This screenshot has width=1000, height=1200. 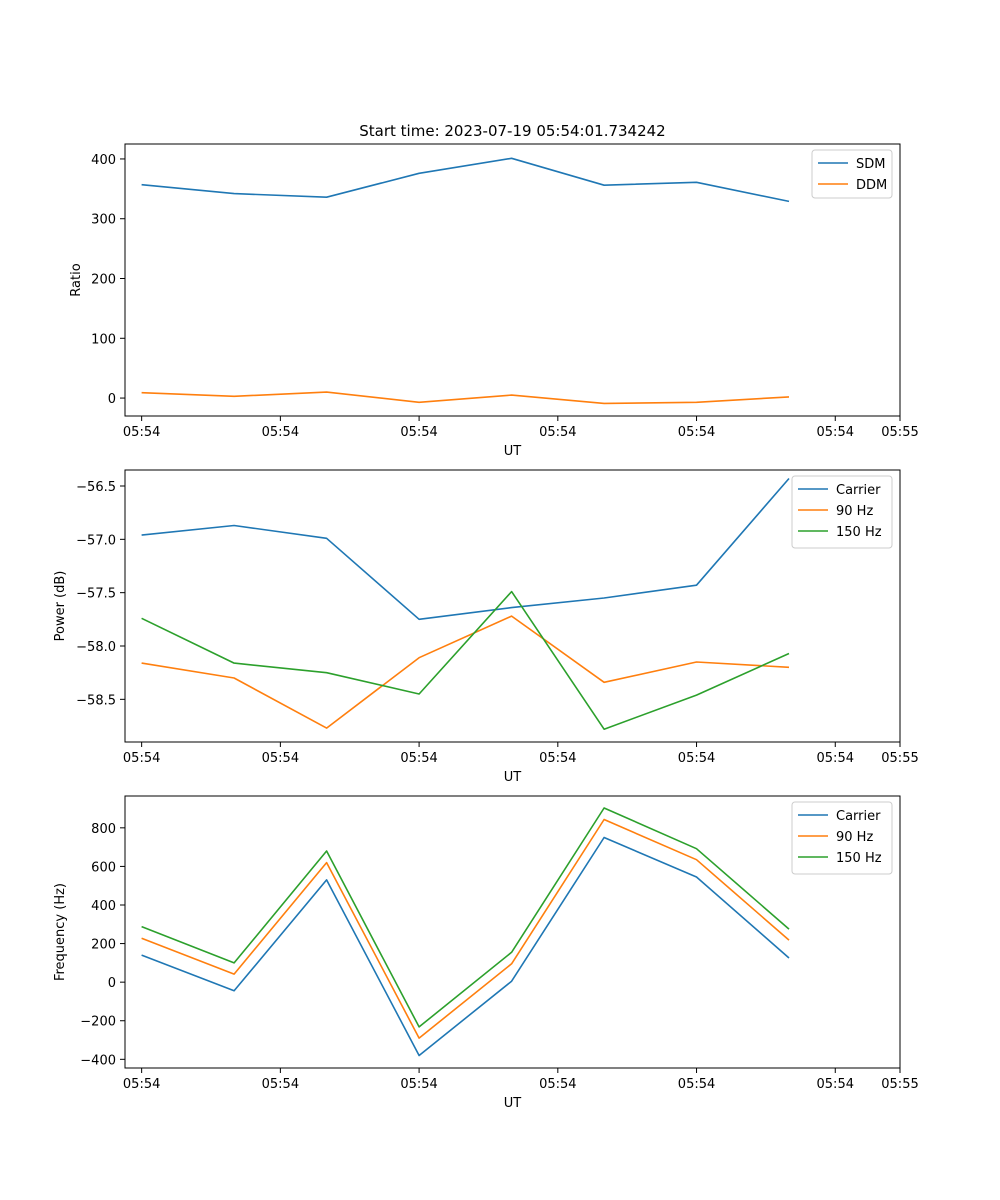 I want to click on y-tick-label: −200, so click(x=98, y=1022).